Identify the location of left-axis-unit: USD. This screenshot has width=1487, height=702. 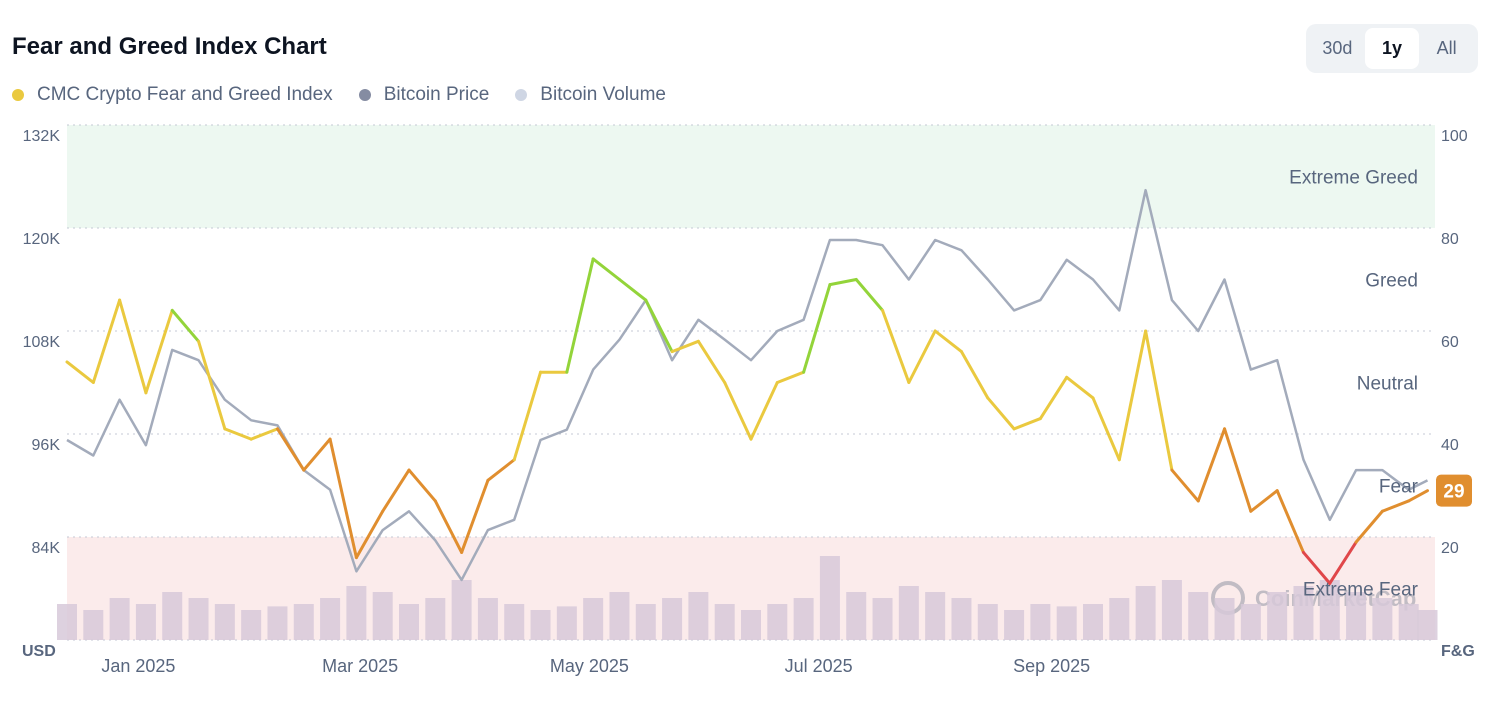
(39, 651).